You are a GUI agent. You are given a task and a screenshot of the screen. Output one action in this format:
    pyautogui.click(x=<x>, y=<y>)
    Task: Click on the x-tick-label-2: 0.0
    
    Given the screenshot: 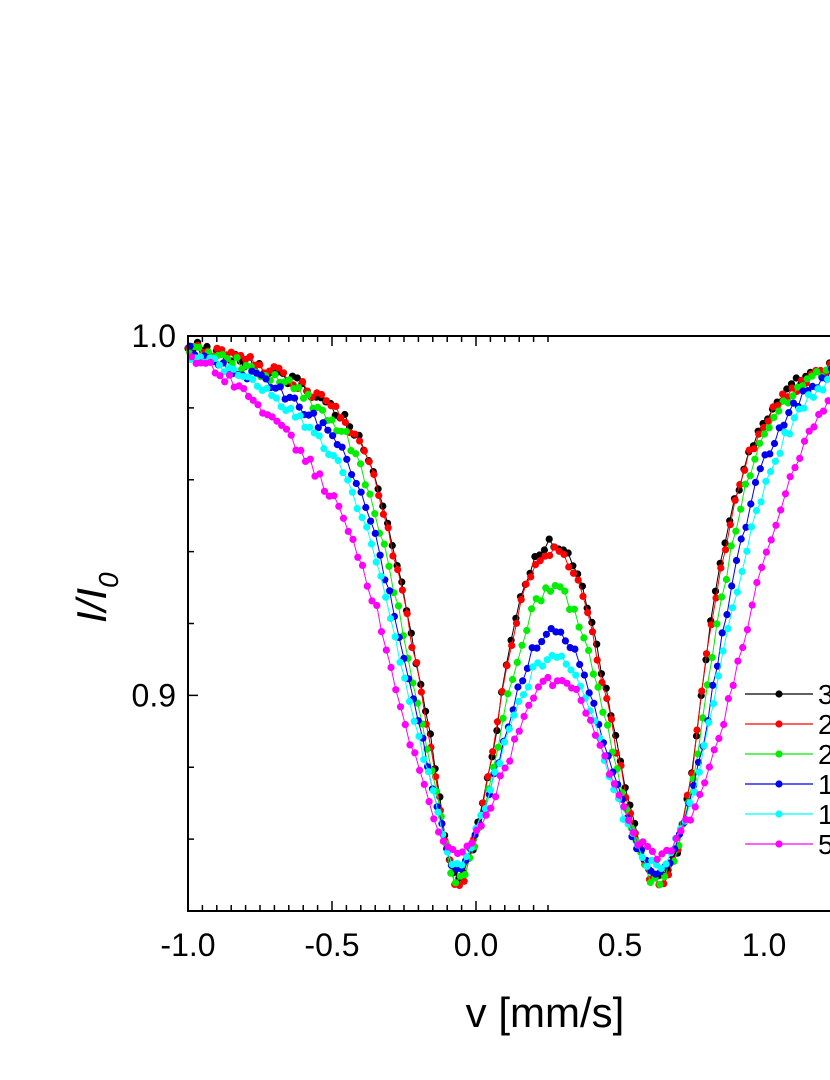 What is the action you would take?
    pyautogui.click(x=476, y=945)
    